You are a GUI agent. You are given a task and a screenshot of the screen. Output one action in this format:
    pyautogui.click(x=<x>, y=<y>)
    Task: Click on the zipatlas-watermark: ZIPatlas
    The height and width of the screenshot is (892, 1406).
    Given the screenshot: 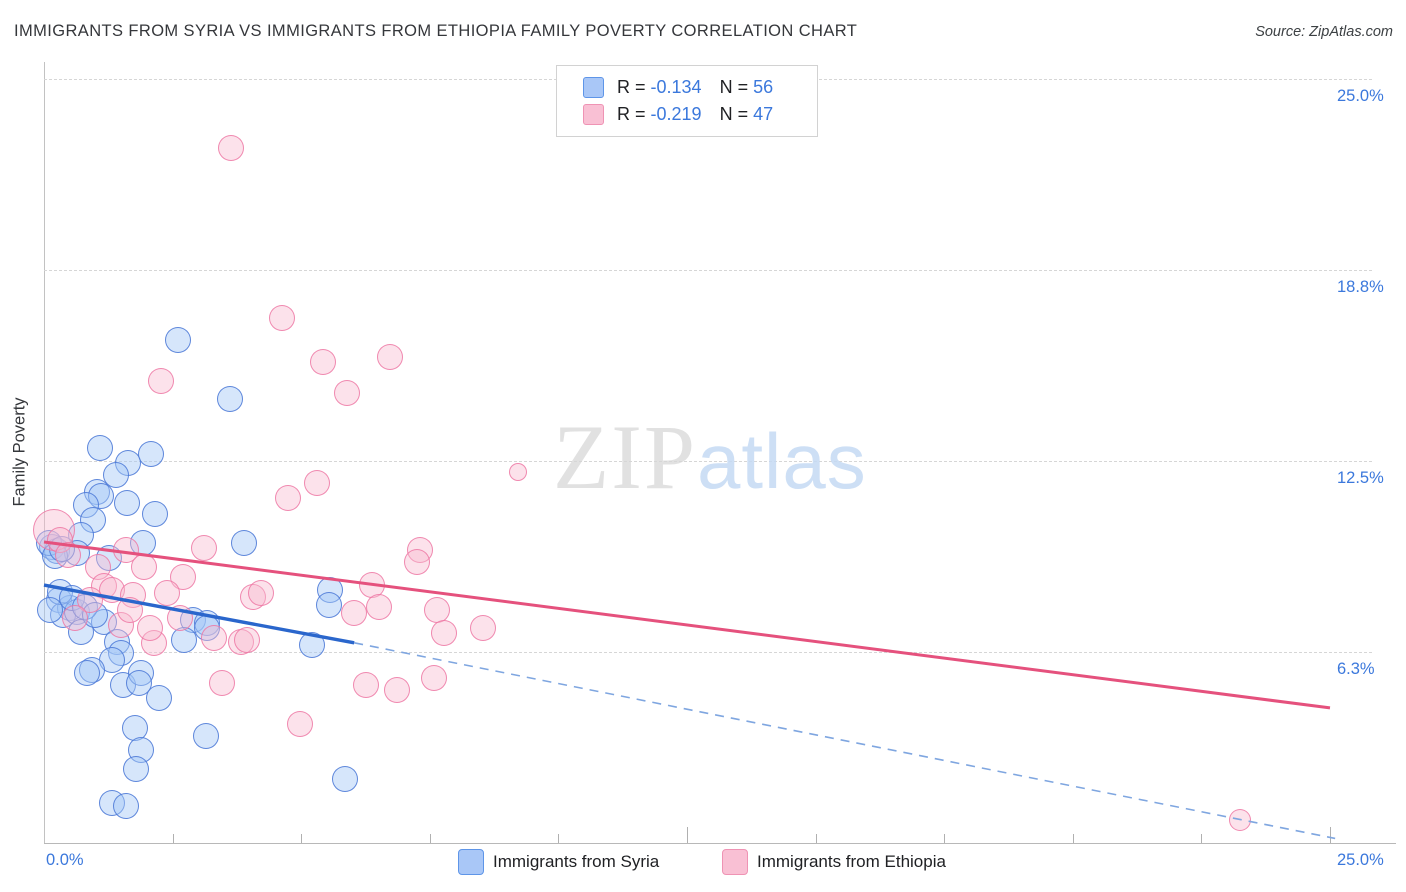 What is the action you would take?
    pyautogui.click(x=710, y=457)
    